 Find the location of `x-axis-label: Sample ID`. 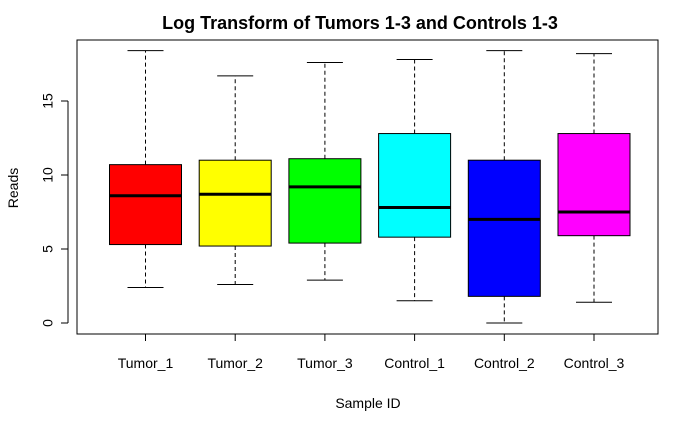

x-axis-label: Sample ID is located at coordinates (367, 403).